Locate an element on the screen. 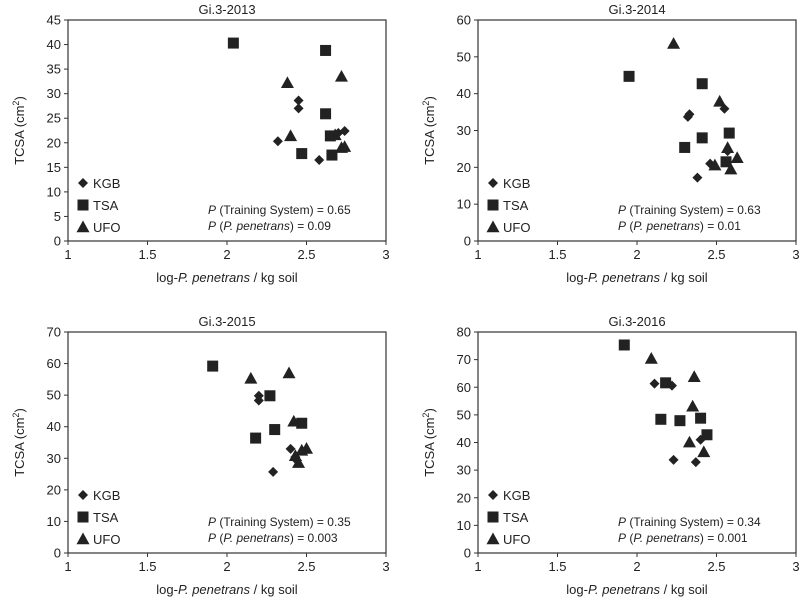 The image size is (800, 600). p-value-penetrans: P (P. penetrans) = 0.003 is located at coordinates (273, 538).